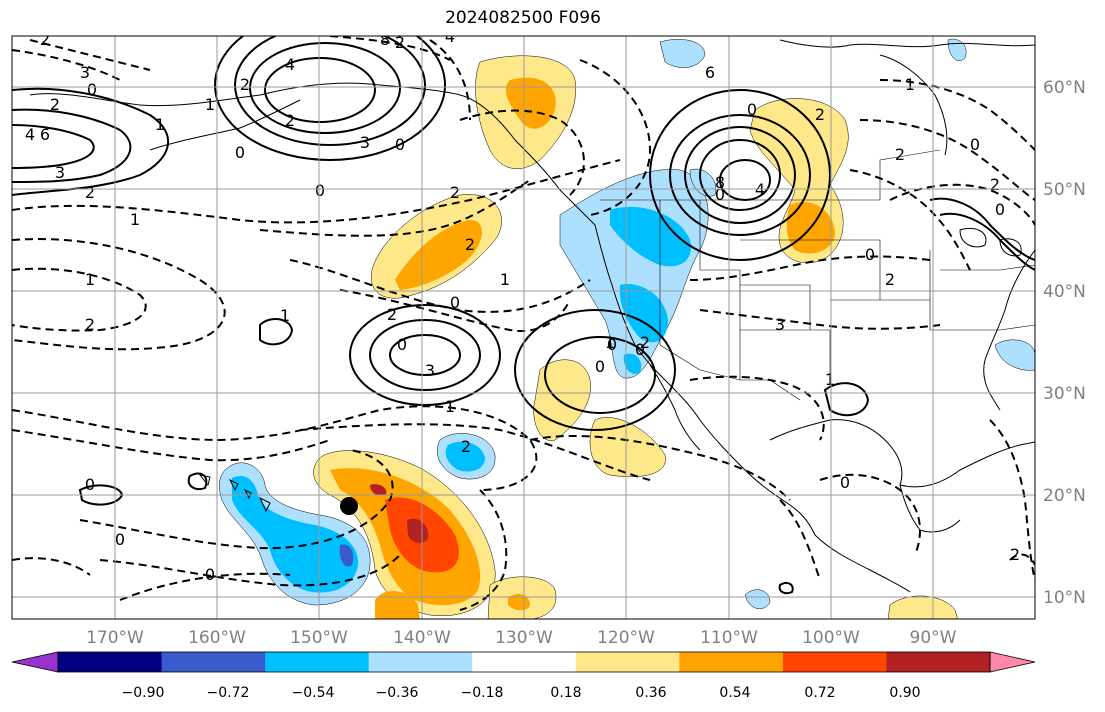 The width and height of the screenshot is (1105, 712). What do you see at coordinates (228, 693) in the screenshot?
I see `colorbar-tick-label: −0.72` at bounding box center [228, 693].